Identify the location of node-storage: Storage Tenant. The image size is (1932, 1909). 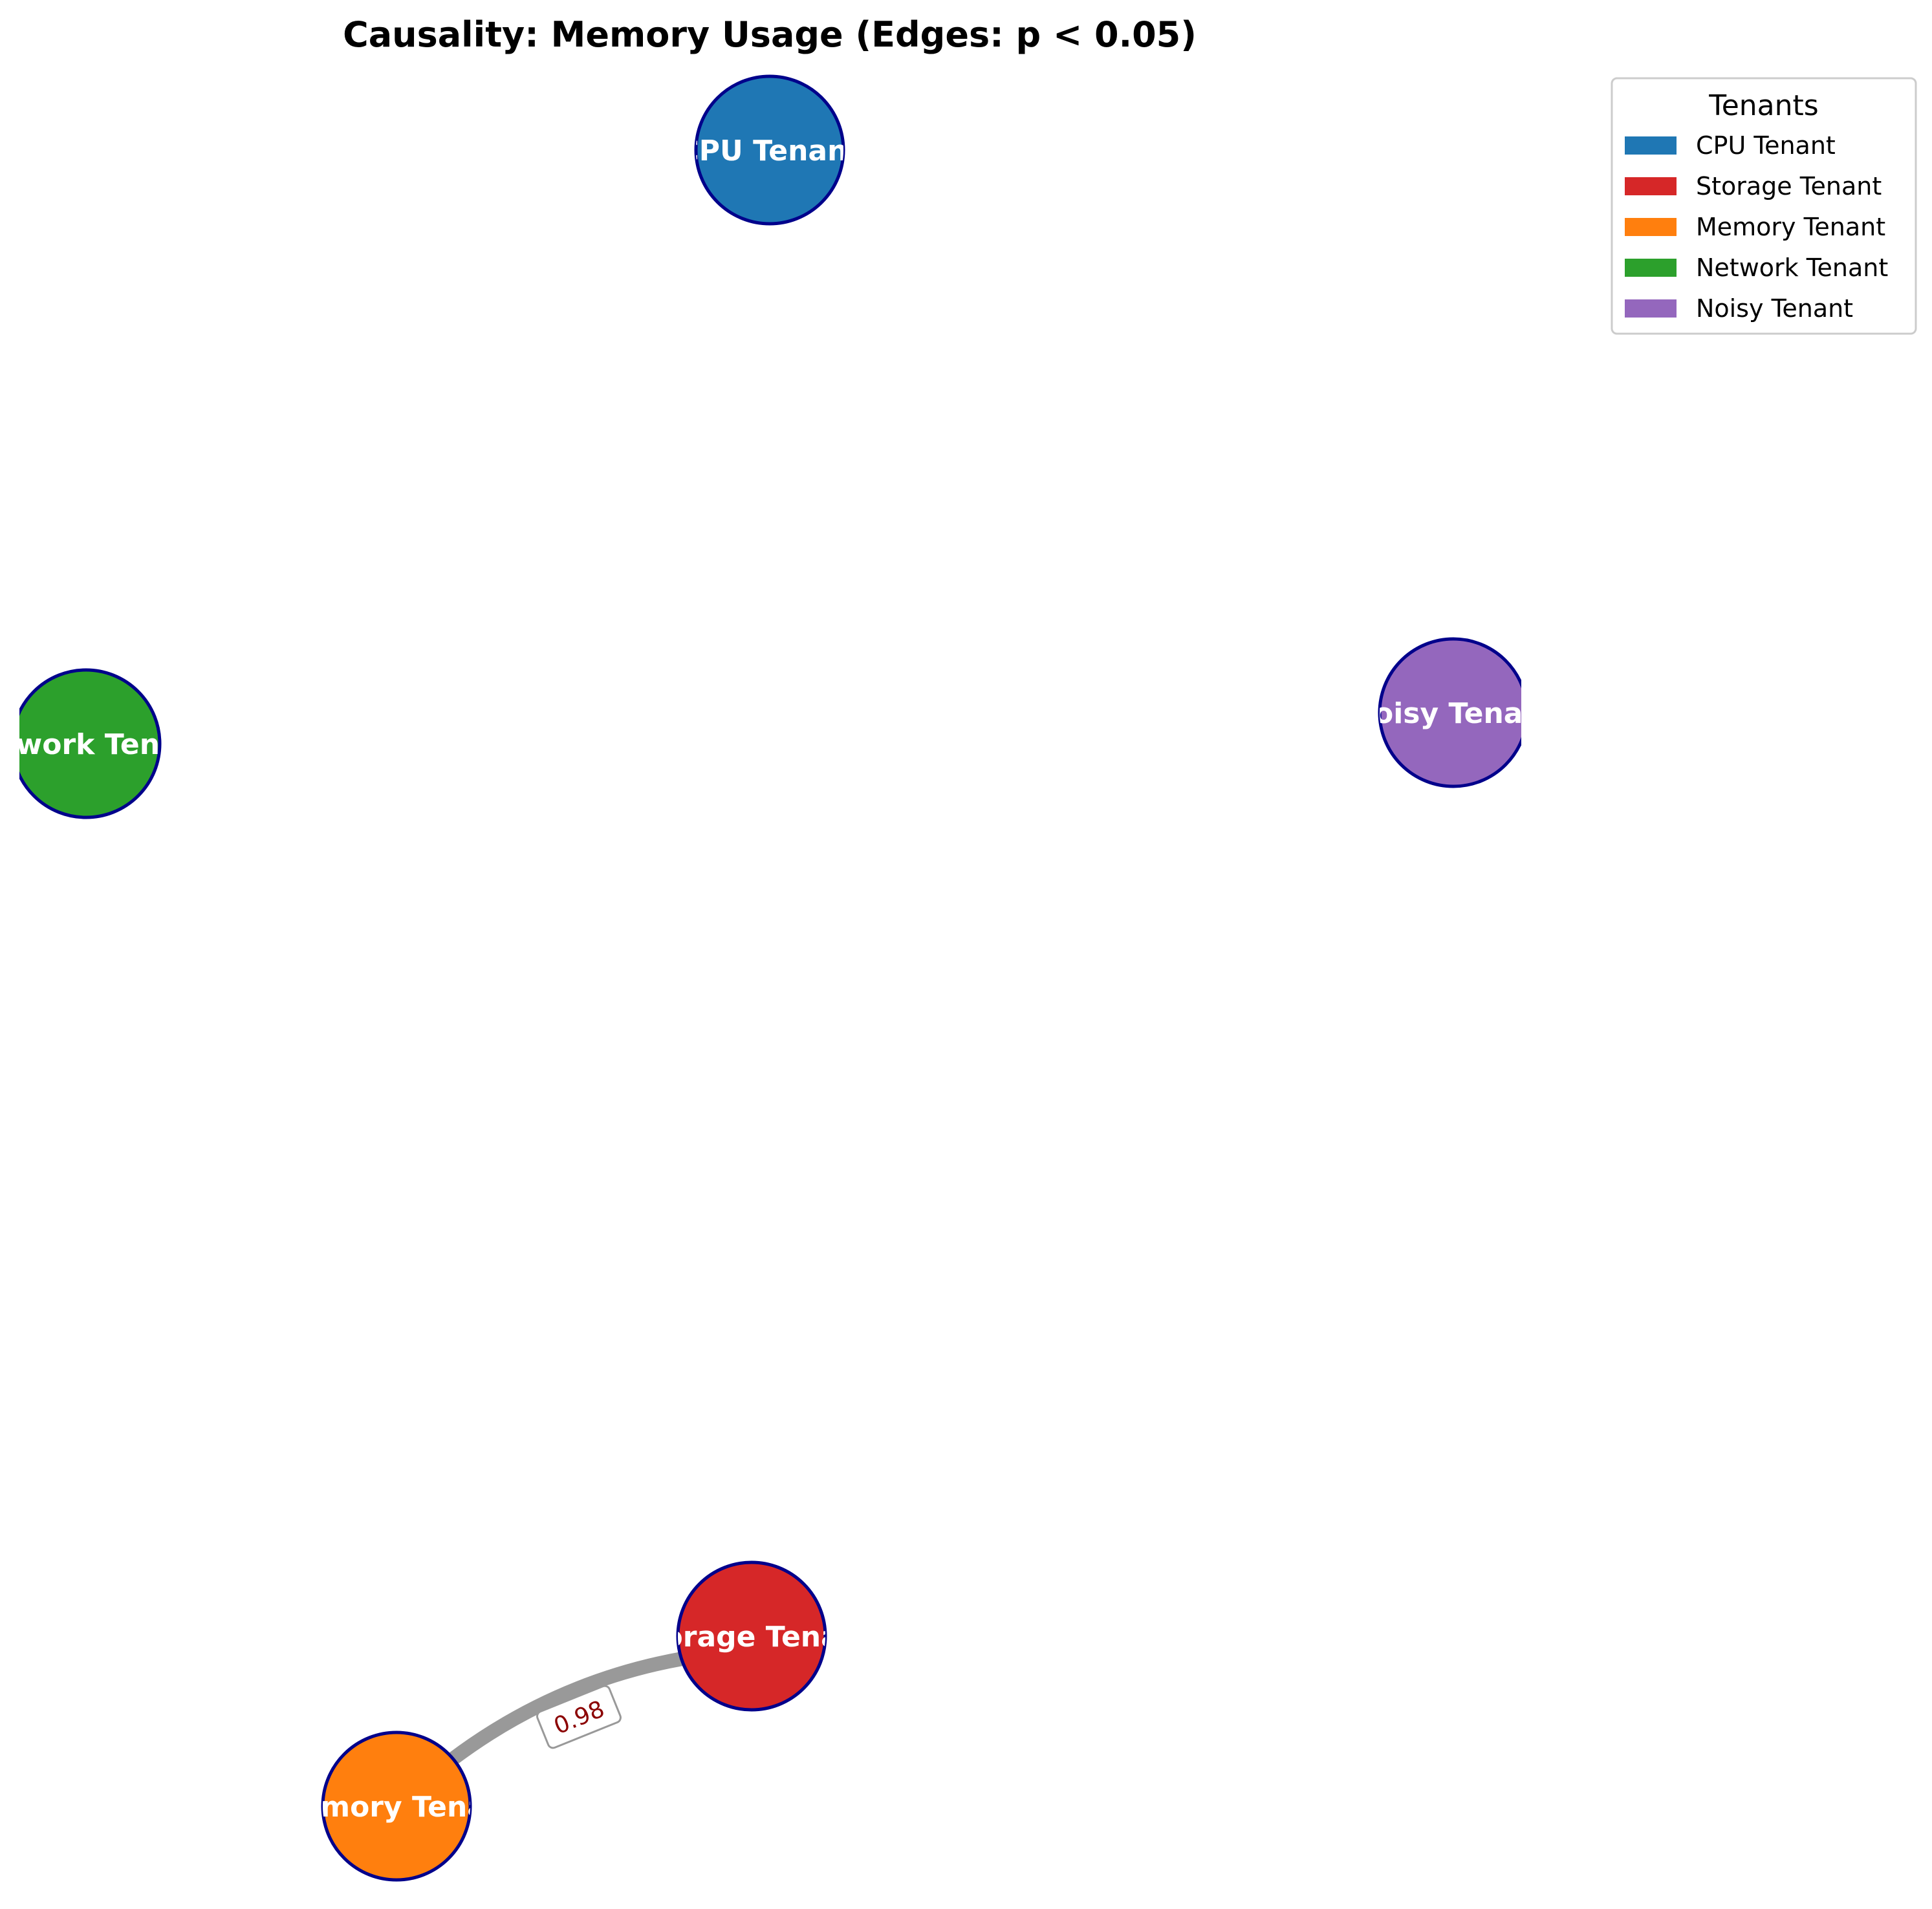
(751, 1636).